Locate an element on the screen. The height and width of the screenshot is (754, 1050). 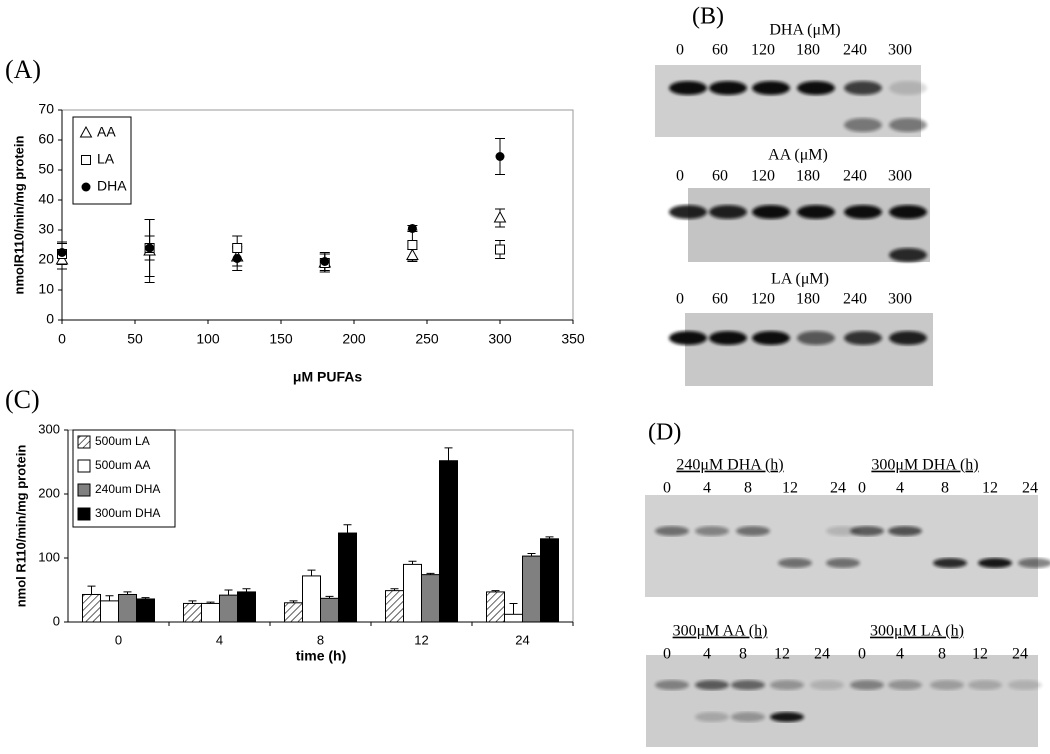
y-axis-title: nmolR110/min/mg protein is located at coordinates (18, 214).